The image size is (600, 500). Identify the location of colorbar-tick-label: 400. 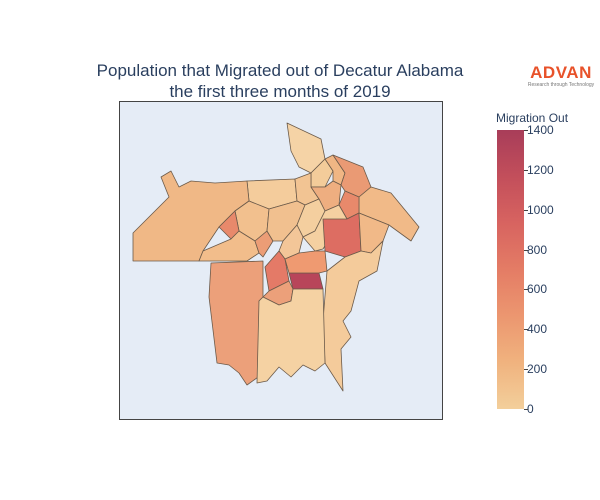
(537, 329).